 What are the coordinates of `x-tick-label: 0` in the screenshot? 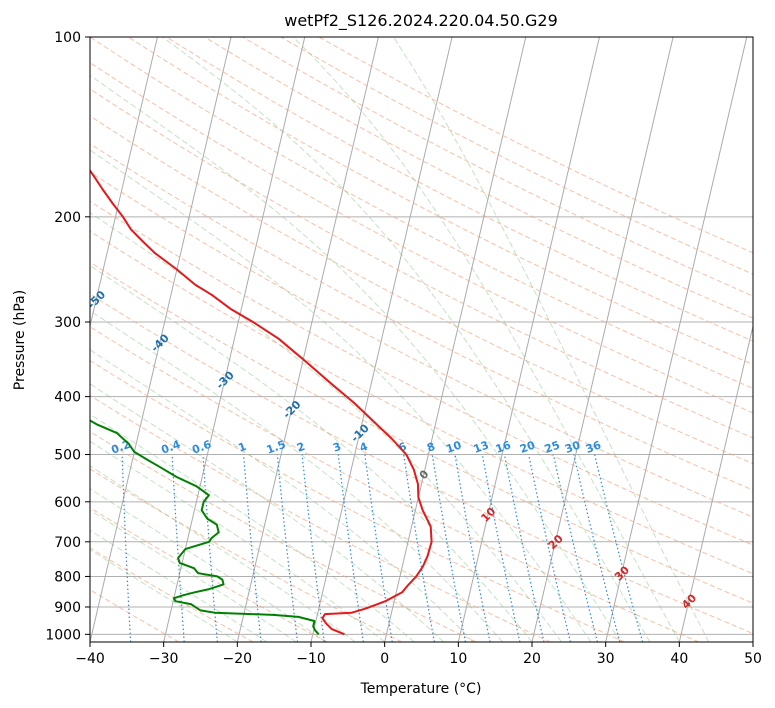 It's located at (384, 659).